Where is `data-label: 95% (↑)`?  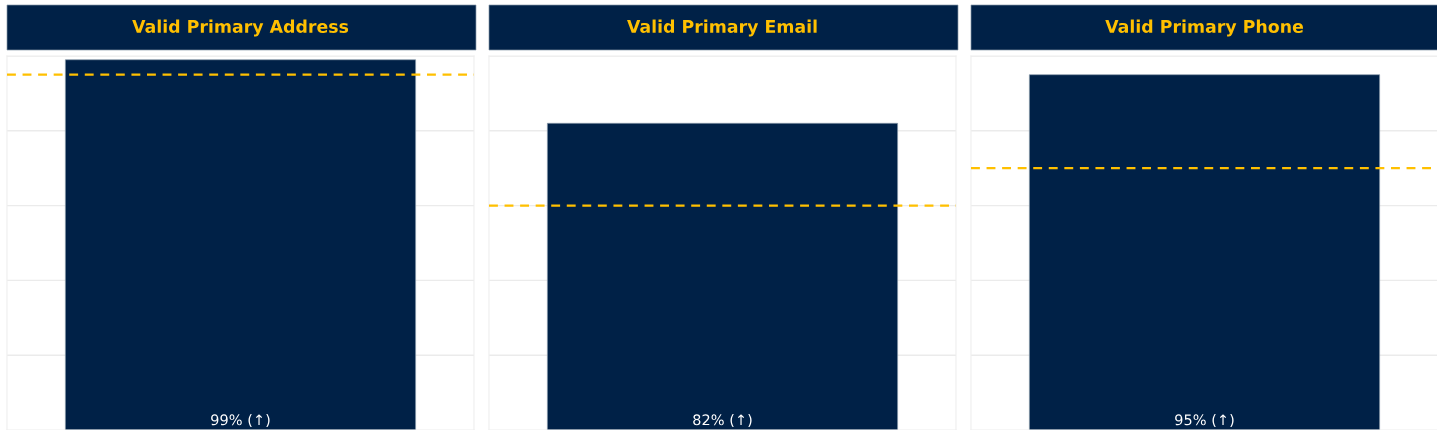
data-label: 95% (↑) is located at coordinates (1204, 421).